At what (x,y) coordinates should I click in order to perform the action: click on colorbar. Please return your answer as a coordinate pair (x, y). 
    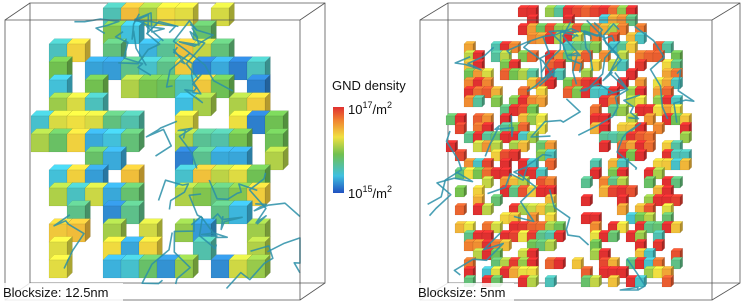
    Looking at the image, I should click on (338, 150).